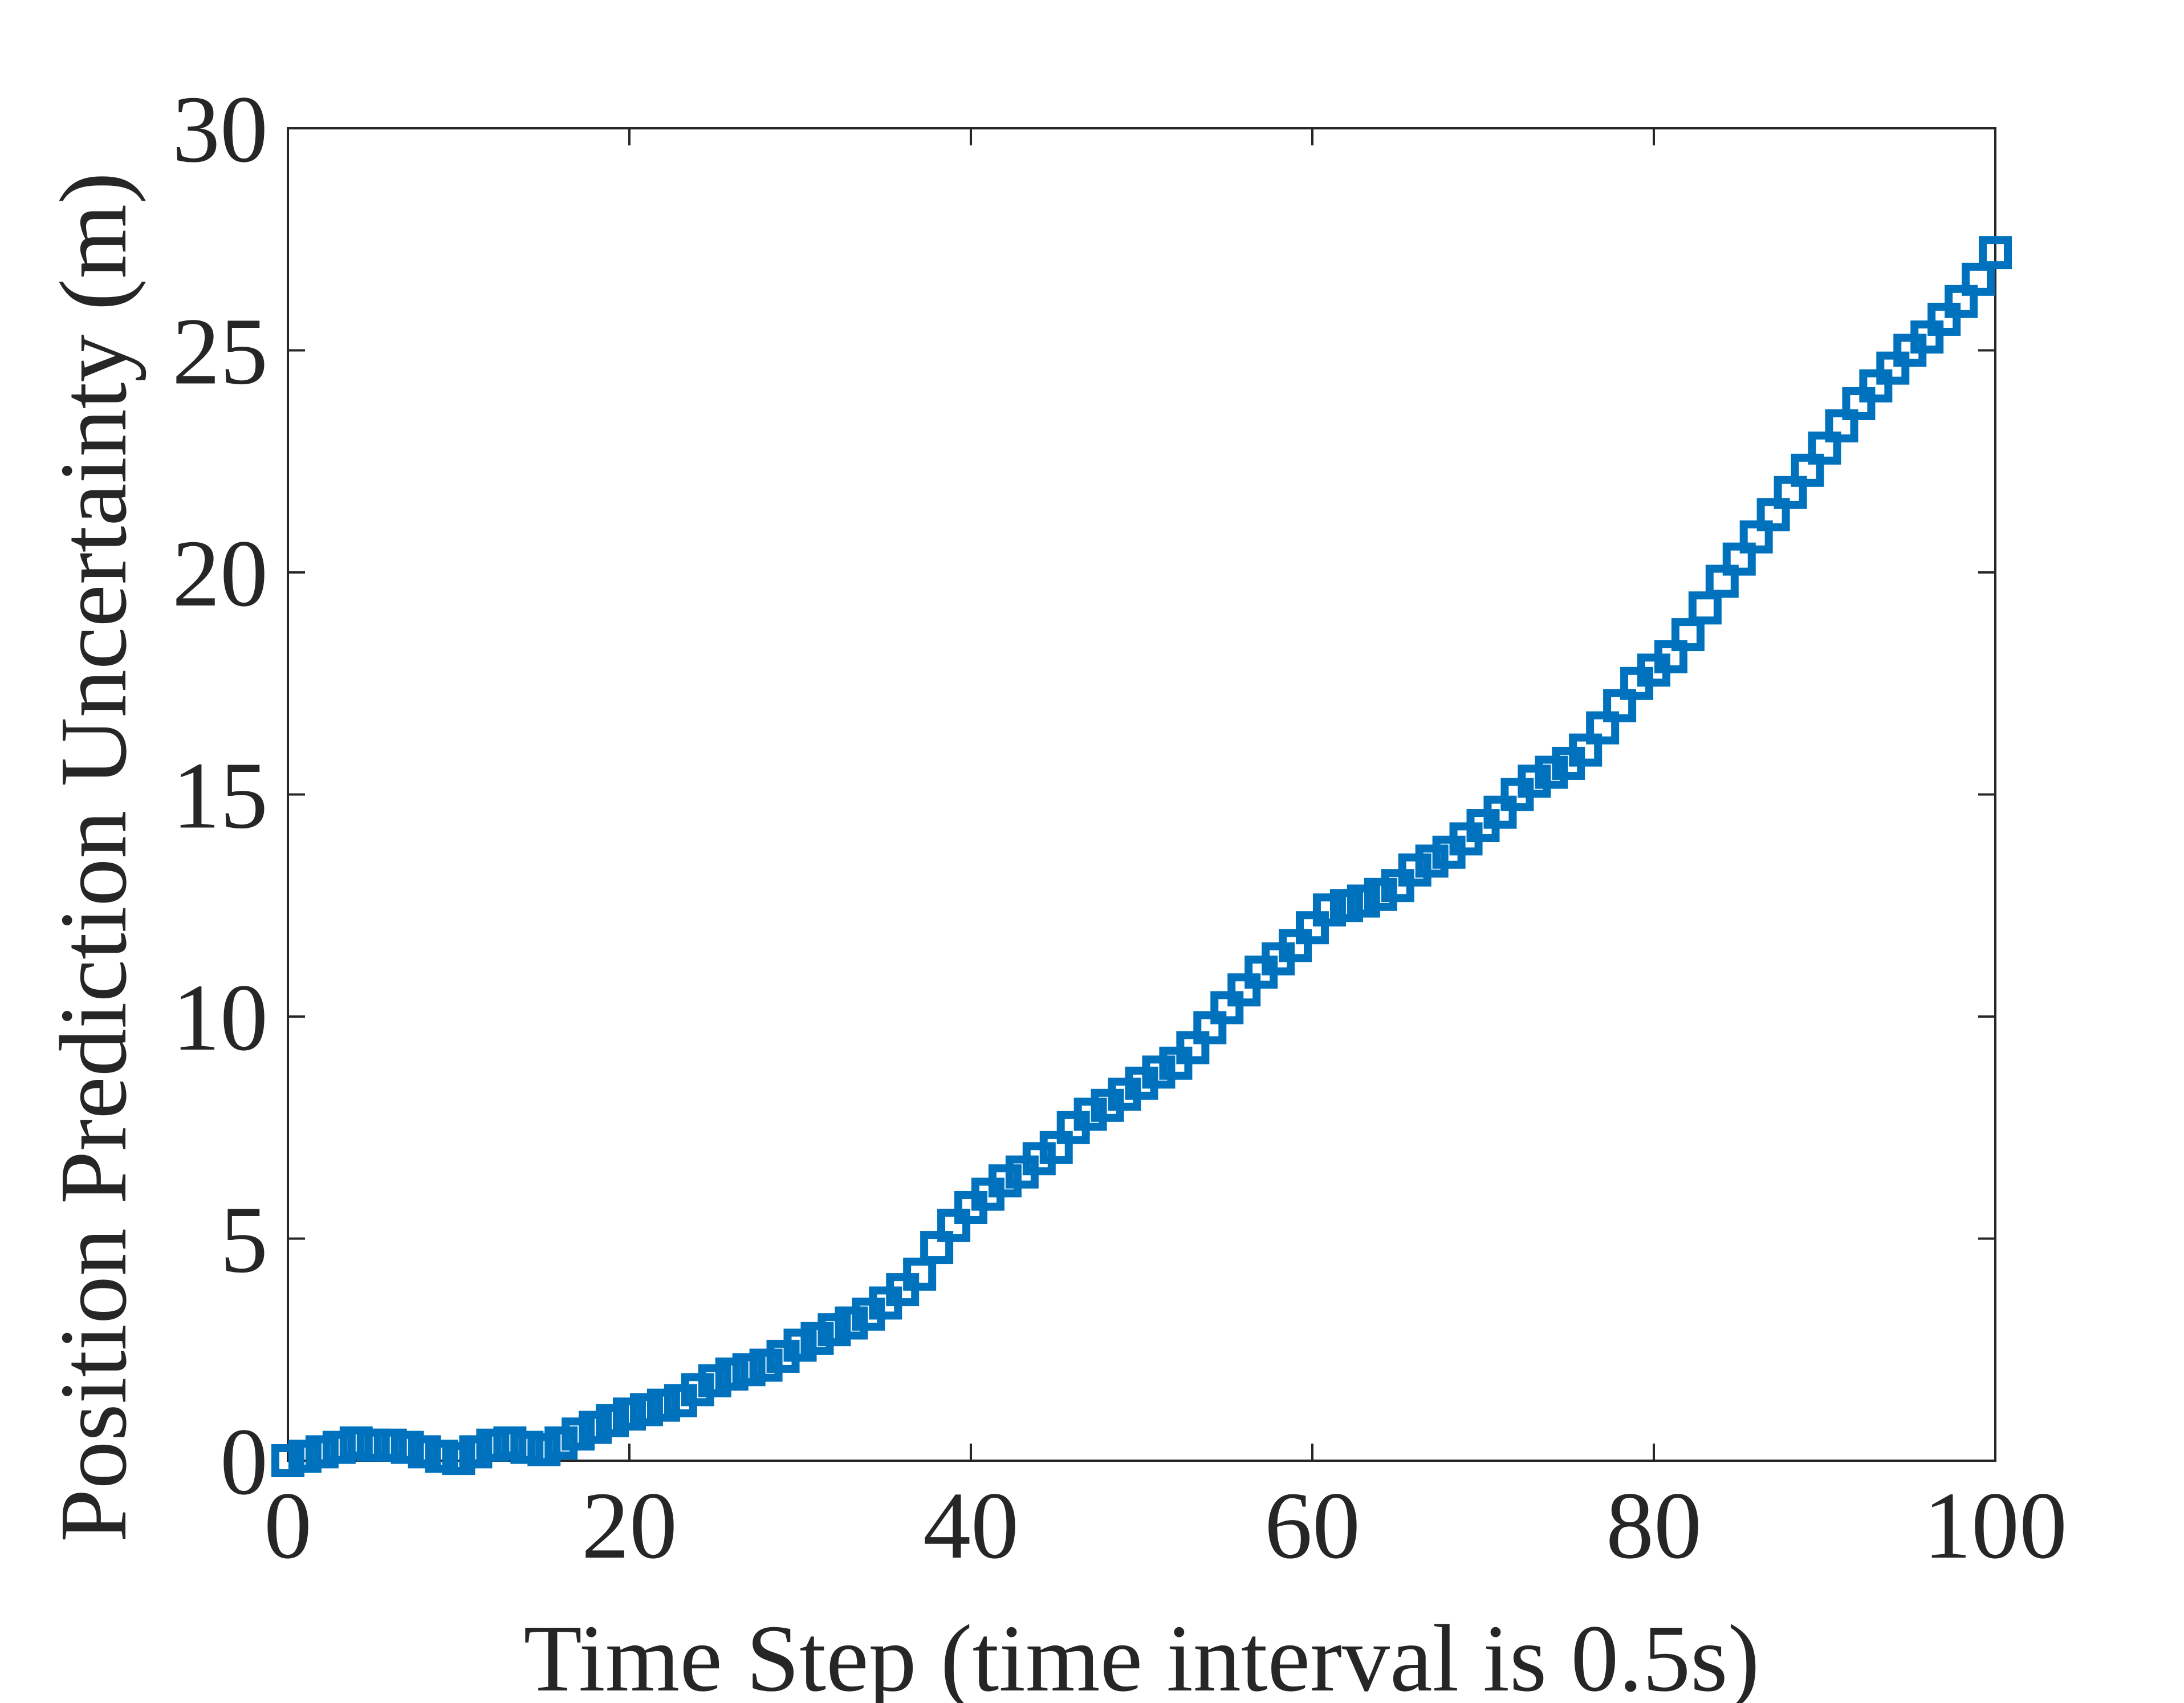  What do you see at coordinates (93, 857) in the screenshot?
I see `y-axis-label: Position Prediction Uncertainty (m)` at bounding box center [93, 857].